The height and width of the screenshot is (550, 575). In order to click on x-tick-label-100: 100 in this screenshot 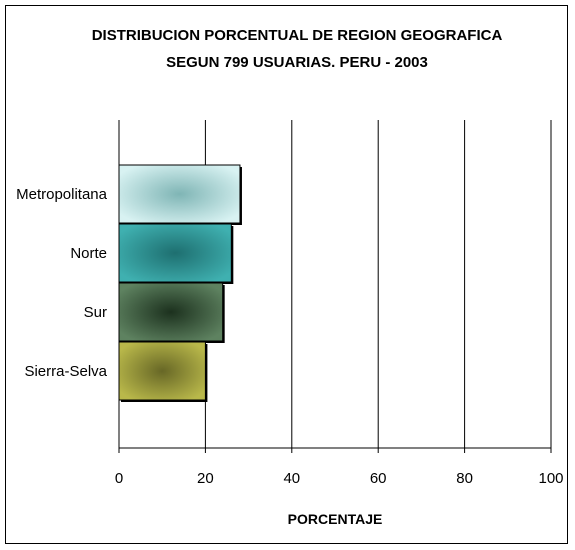, I will do `click(550, 478)`.